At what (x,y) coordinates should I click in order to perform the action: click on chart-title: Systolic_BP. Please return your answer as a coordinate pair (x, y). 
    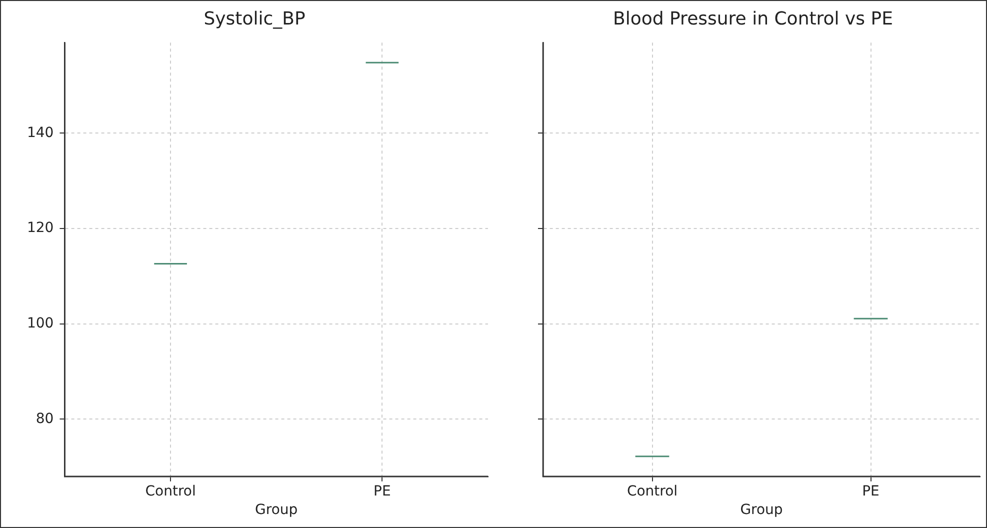
    Looking at the image, I should click on (255, 19).